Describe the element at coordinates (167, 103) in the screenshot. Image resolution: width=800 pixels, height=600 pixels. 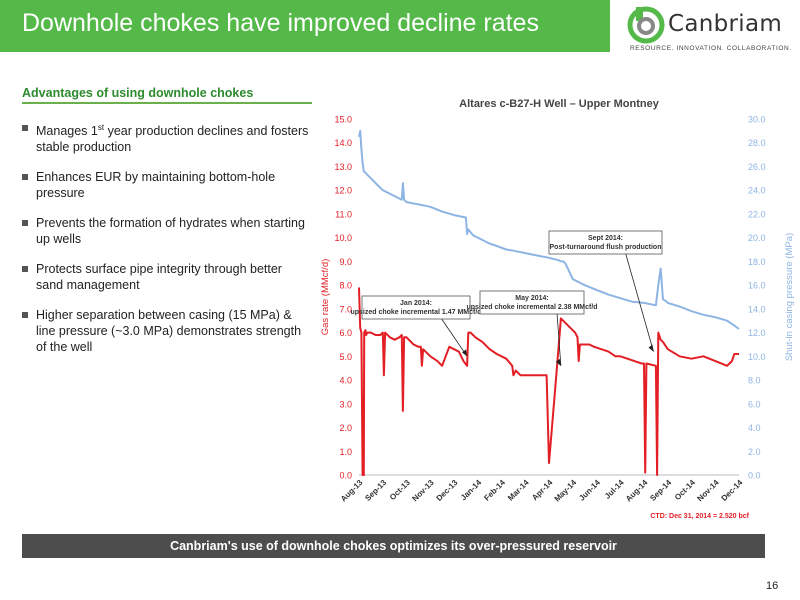
I see `heading-divider` at that location.